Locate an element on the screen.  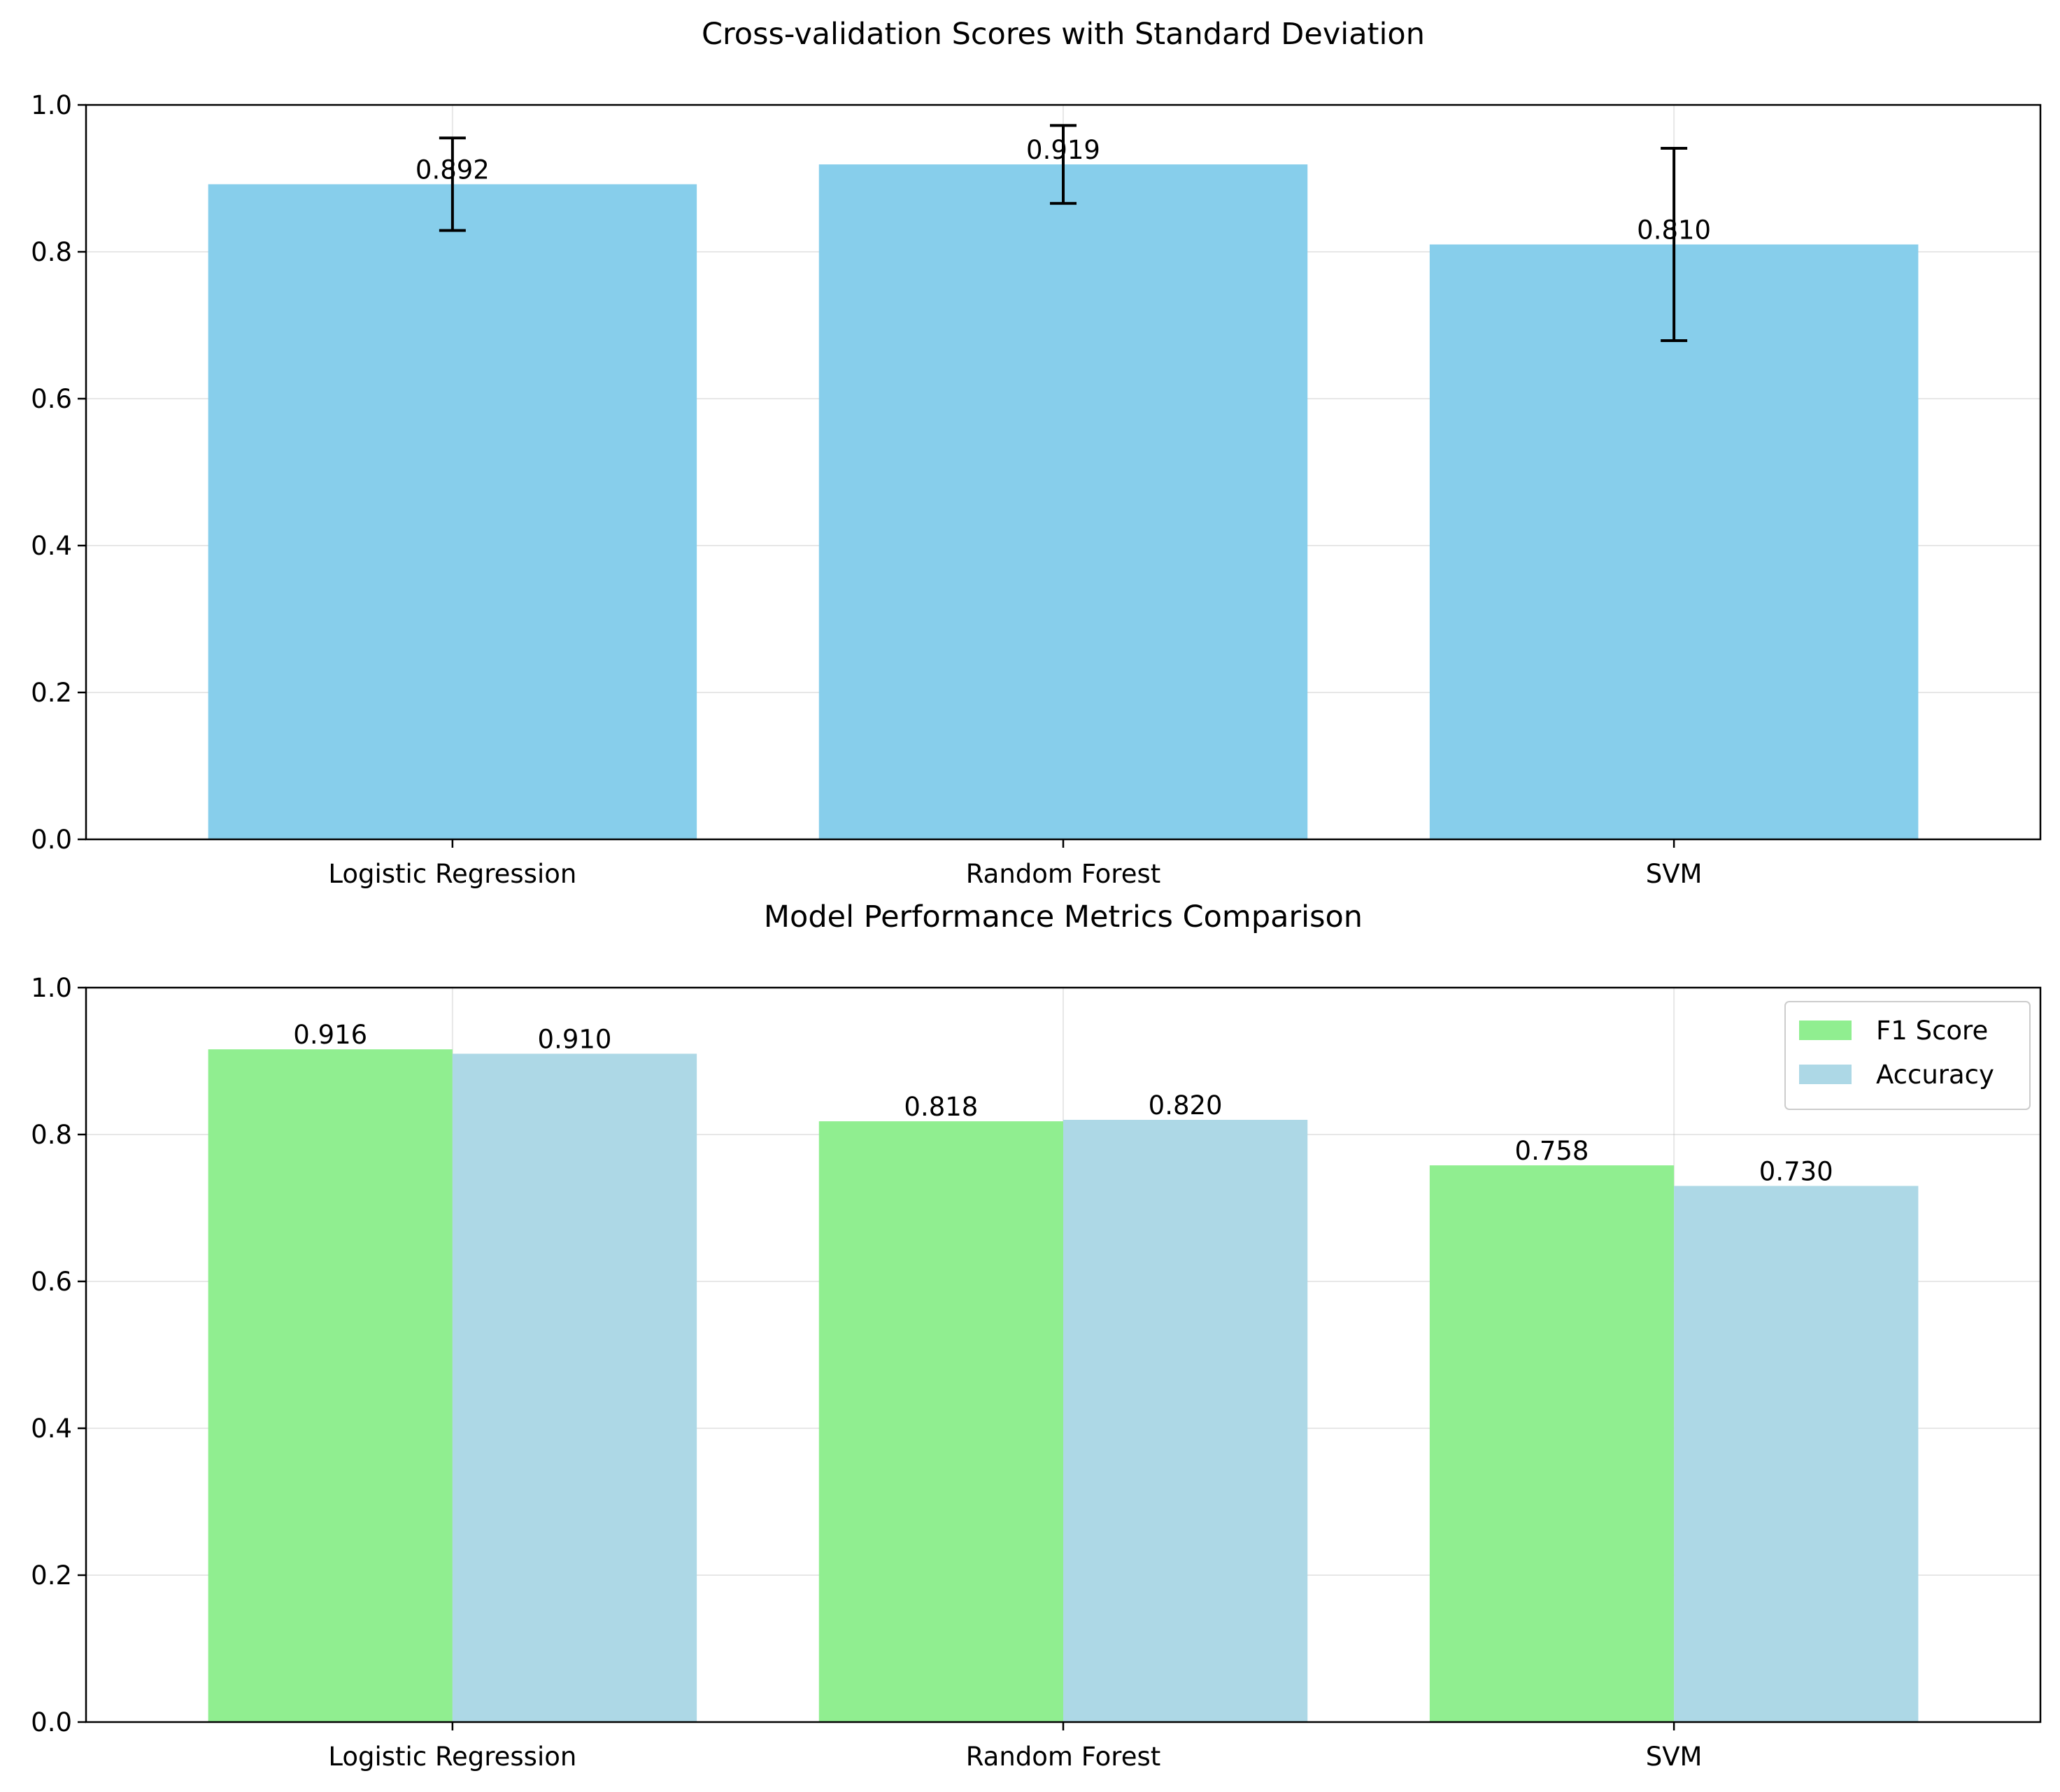
data-label: 0.919 is located at coordinates (1063, 150).